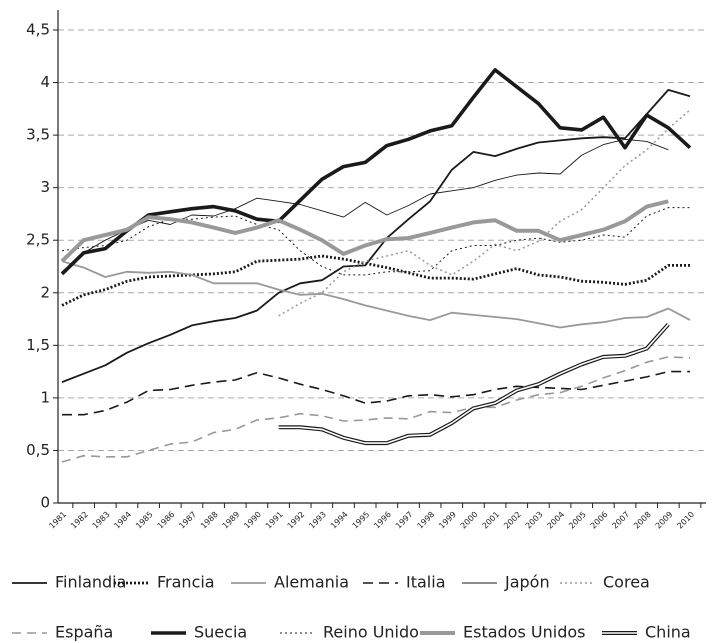 The width and height of the screenshot is (722, 643). Describe the element at coordinates (231, 520) in the screenshot. I see `x-tick-label: 1989` at that location.